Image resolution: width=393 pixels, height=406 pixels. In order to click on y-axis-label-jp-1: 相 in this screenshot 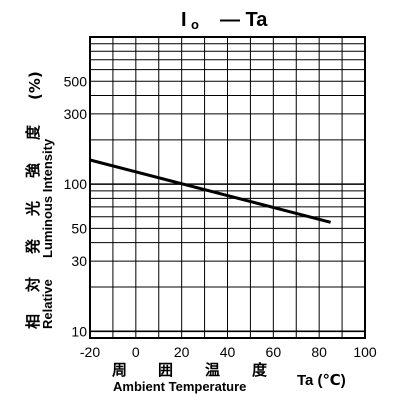, I will do `click(33, 321)`.